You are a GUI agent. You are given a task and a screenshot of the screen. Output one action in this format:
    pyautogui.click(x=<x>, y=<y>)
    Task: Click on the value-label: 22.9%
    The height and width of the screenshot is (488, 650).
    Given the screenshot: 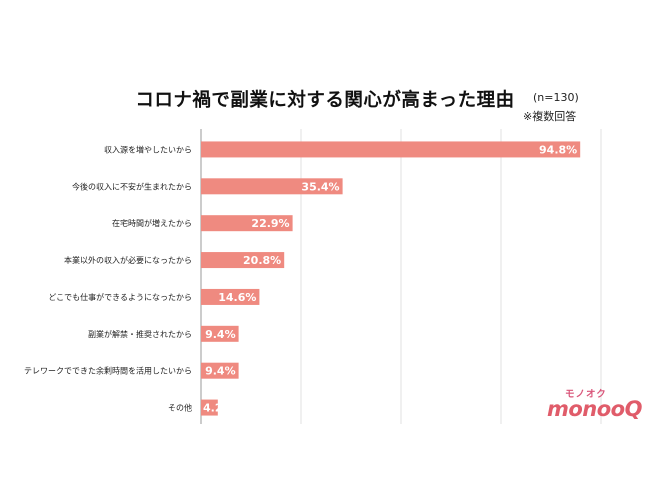 What is the action you would take?
    pyautogui.click(x=270, y=223)
    